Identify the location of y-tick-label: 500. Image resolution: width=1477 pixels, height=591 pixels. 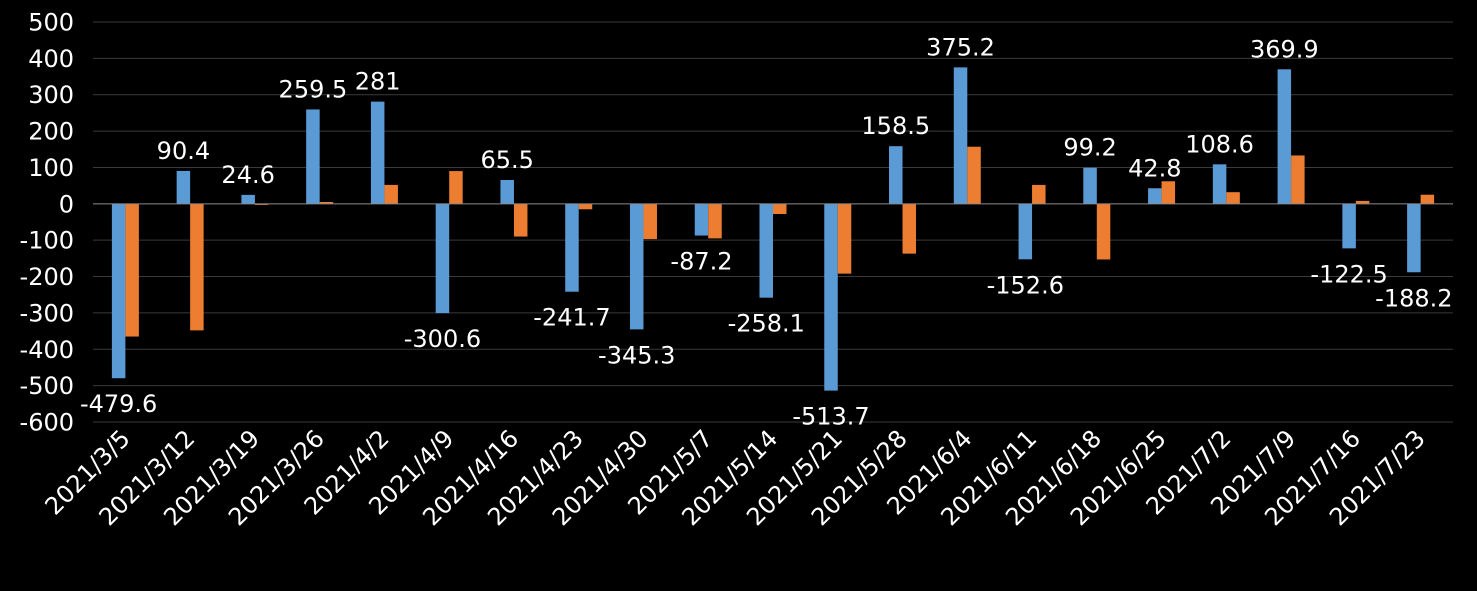
(51, 23).